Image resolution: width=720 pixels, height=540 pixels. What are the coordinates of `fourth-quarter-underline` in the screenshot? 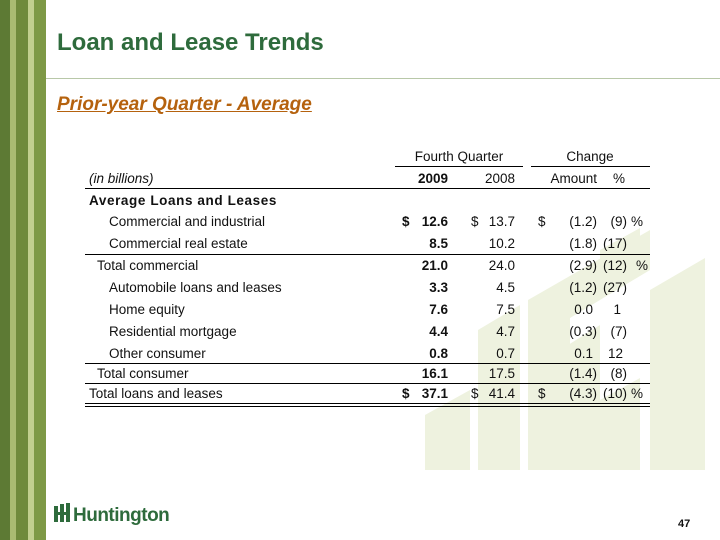 It's located at (459, 166).